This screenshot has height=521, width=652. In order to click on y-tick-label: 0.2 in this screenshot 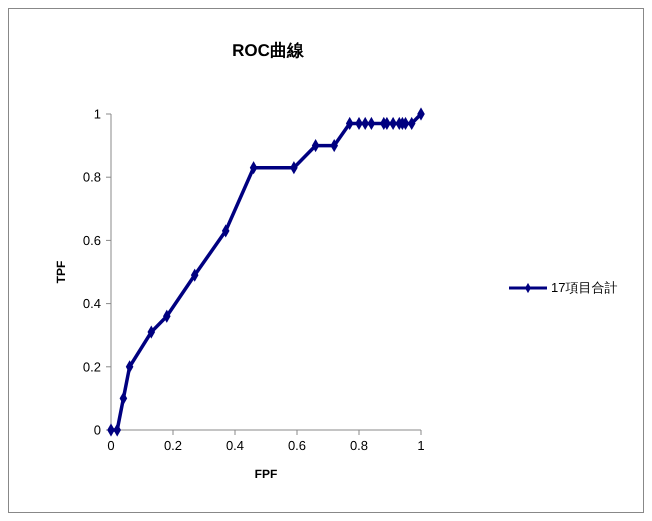, I will do `click(91, 366)`.